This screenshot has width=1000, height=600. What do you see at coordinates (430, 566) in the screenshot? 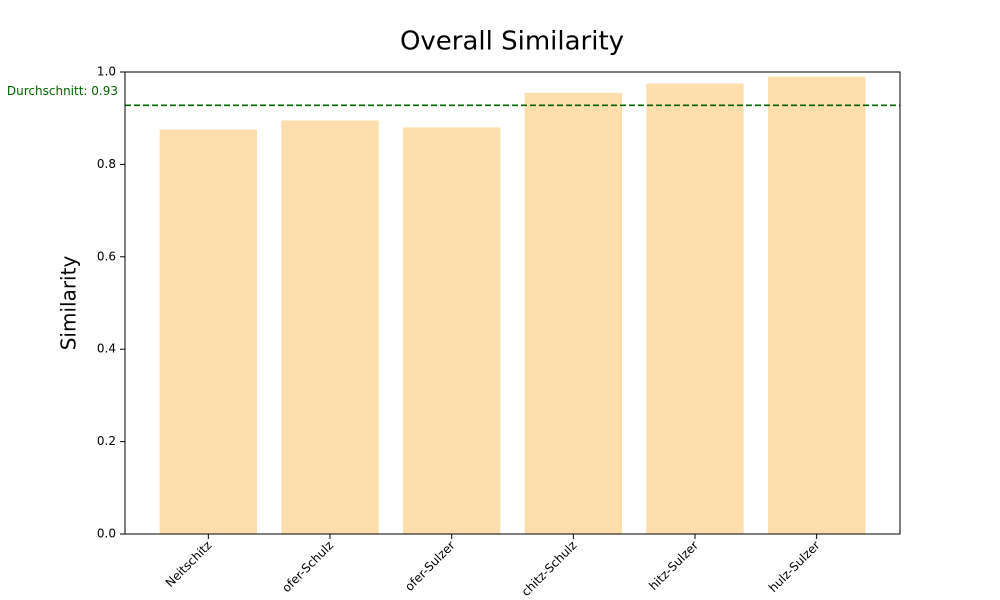
I see `x-tick-label: ofer-Sulzer` at bounding box center [430, 566].